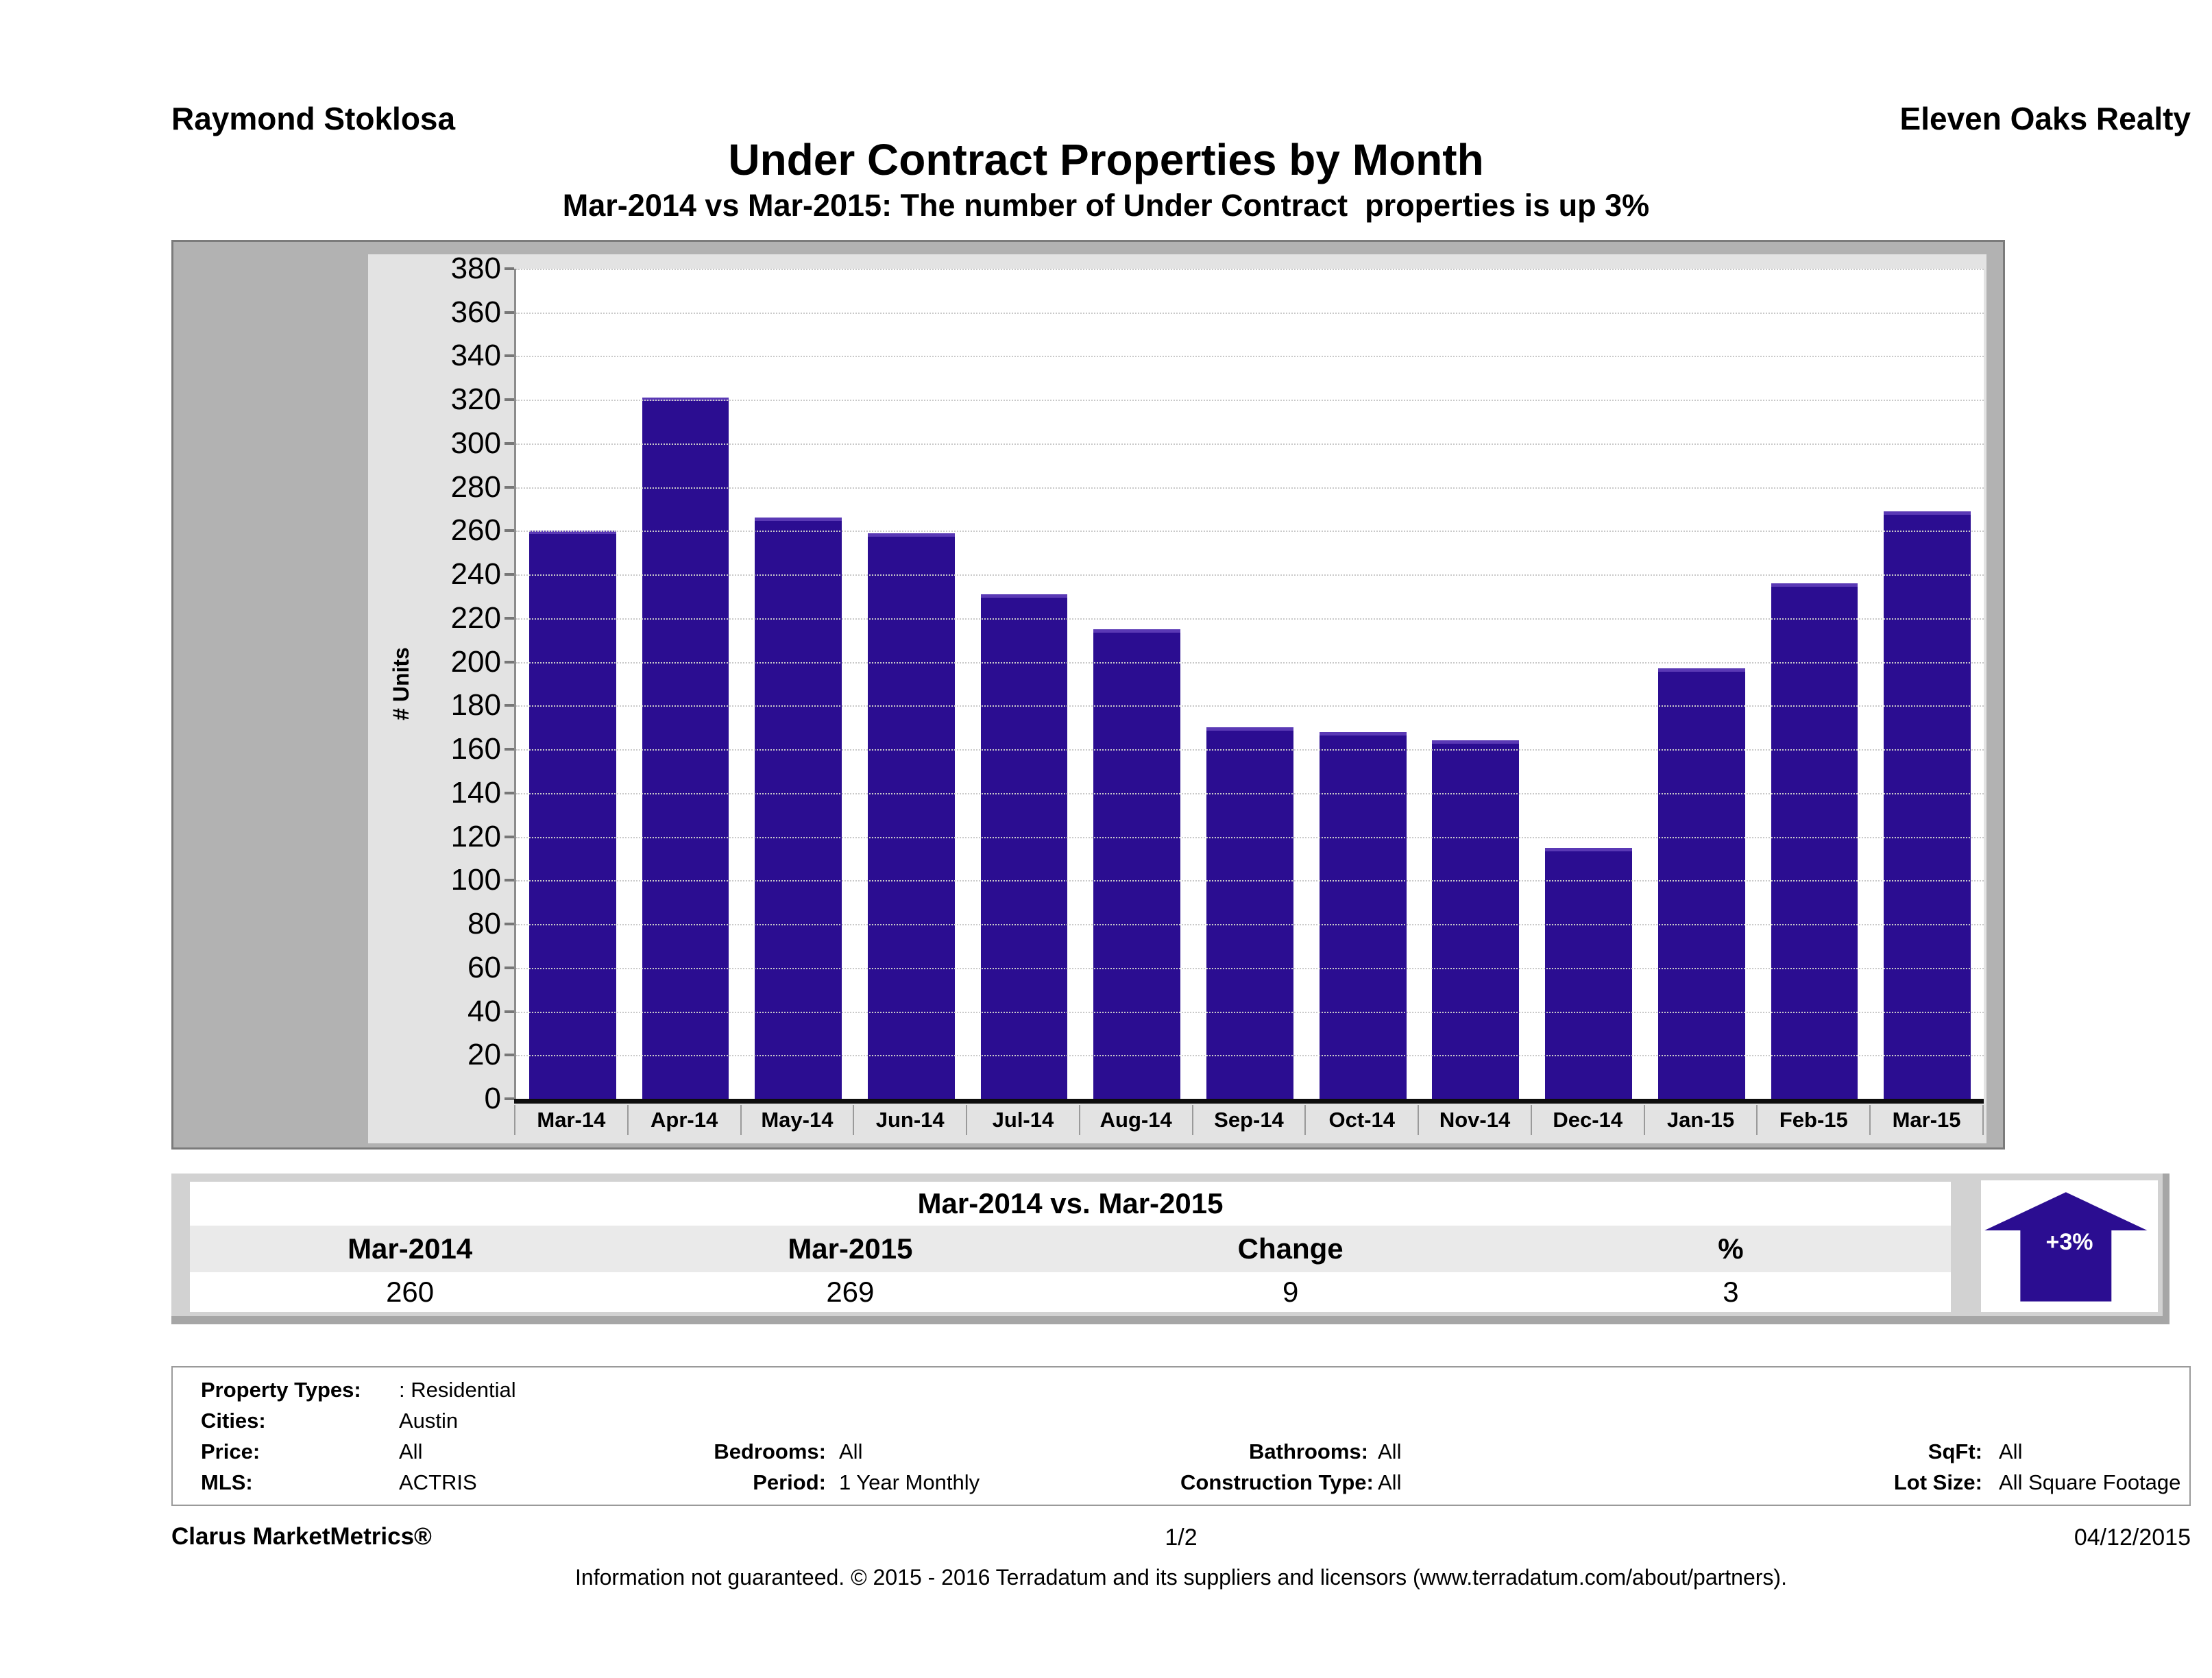 The width and height of the screenshot is (2212, 1678). What do you see at coordinates (475, 356) in the screenshot?
I see `y-tick-label-340: 340` at bounding box center [475, 356].